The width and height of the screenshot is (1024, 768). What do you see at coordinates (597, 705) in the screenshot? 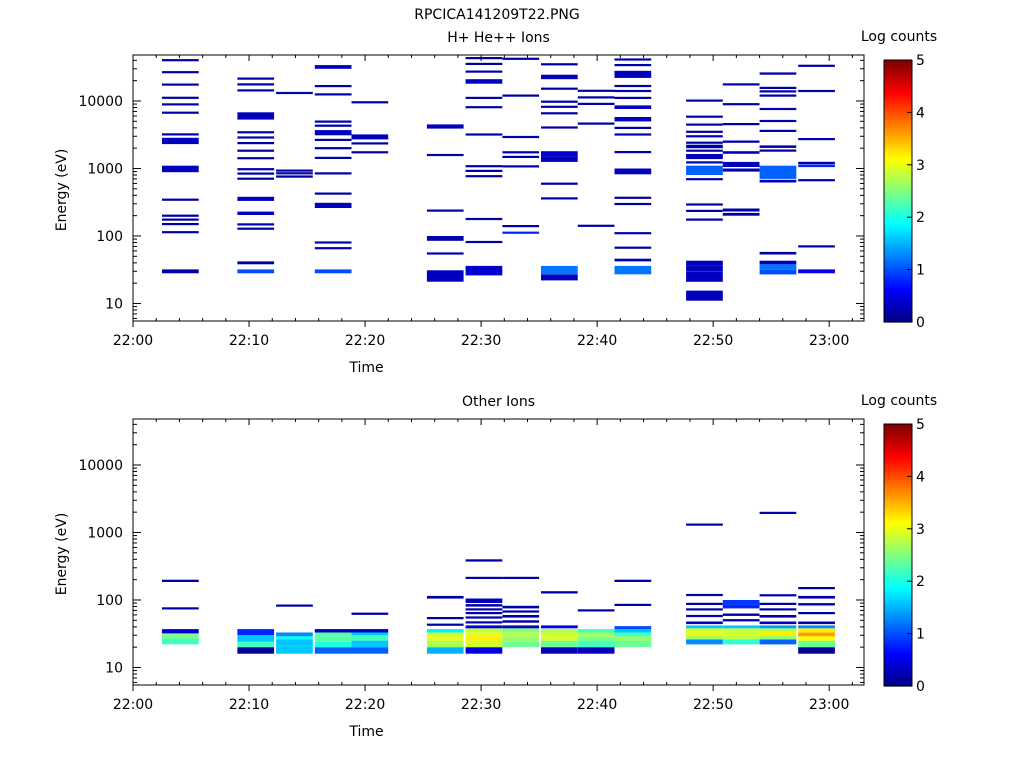
I see `x-tick-label: 22:40` at bounding box center [597, 705].